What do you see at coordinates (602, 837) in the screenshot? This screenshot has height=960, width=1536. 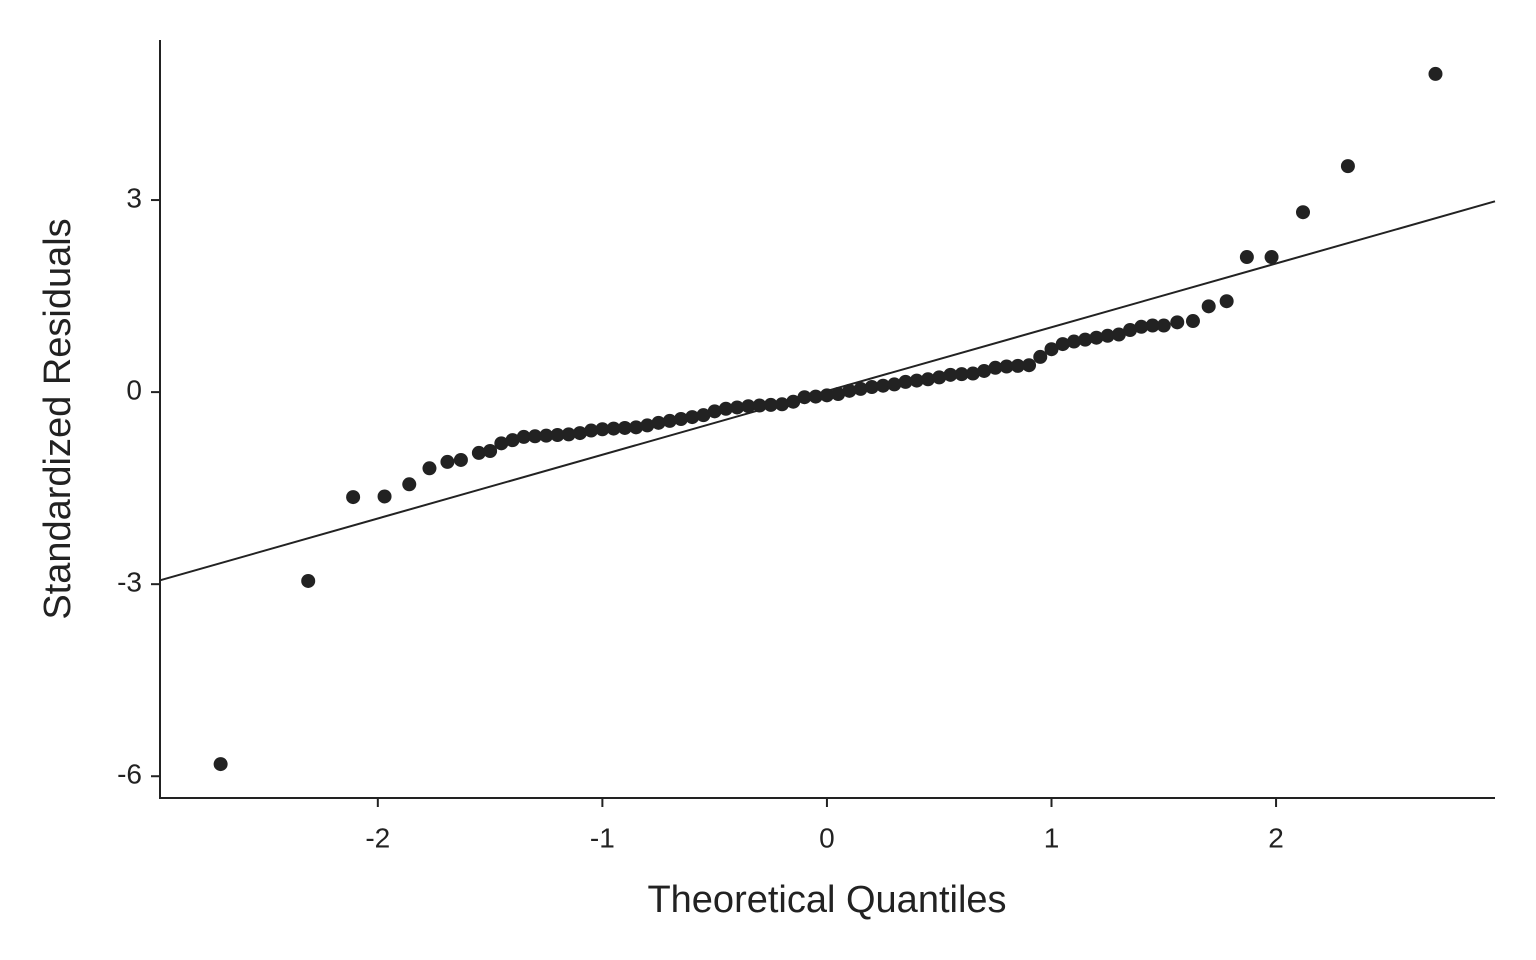 I see `x-tick-label: -1` at bounding box center [602, 837].